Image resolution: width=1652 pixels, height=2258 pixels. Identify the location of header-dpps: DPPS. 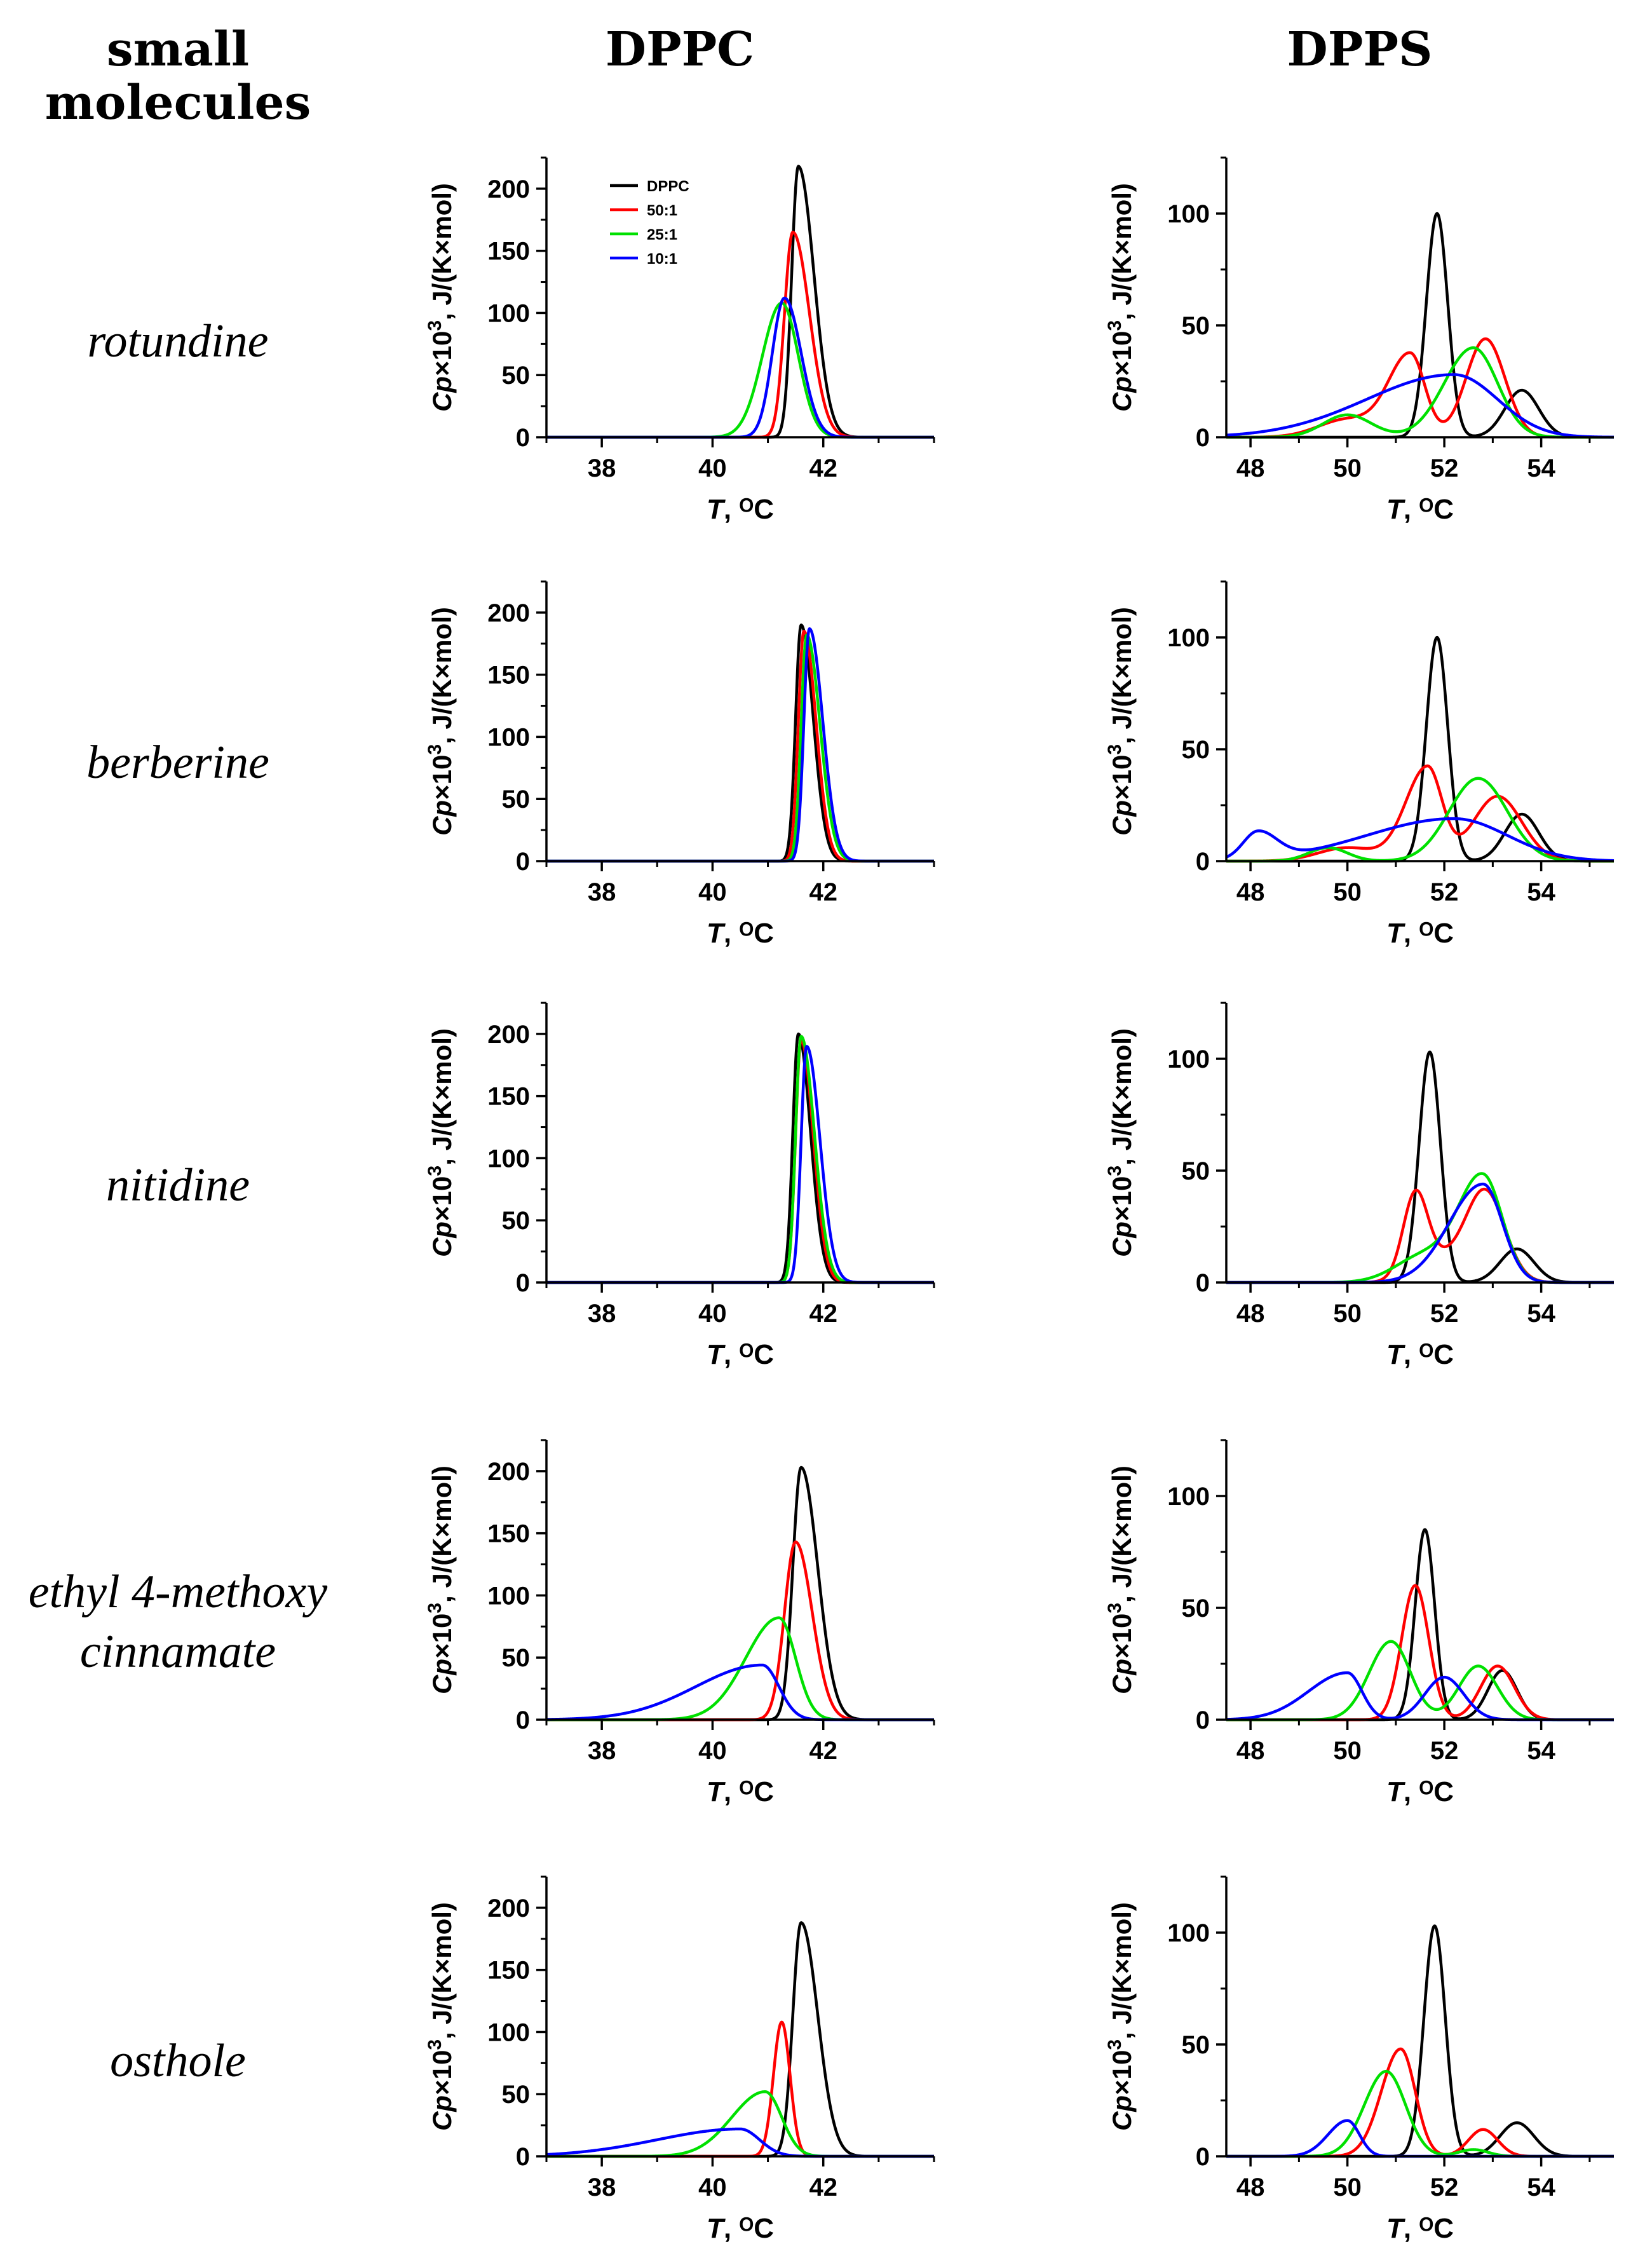
(1360, 49).